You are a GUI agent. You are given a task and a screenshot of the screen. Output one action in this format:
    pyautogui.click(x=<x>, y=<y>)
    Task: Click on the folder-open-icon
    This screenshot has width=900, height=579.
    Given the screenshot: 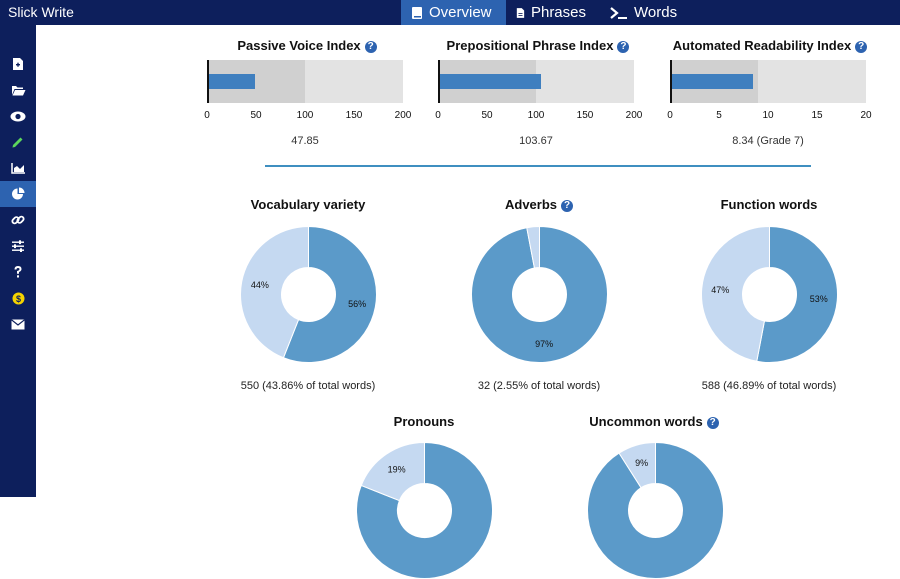 What is the action you would take?
    pyautogui.click(x=18, y=91)
    